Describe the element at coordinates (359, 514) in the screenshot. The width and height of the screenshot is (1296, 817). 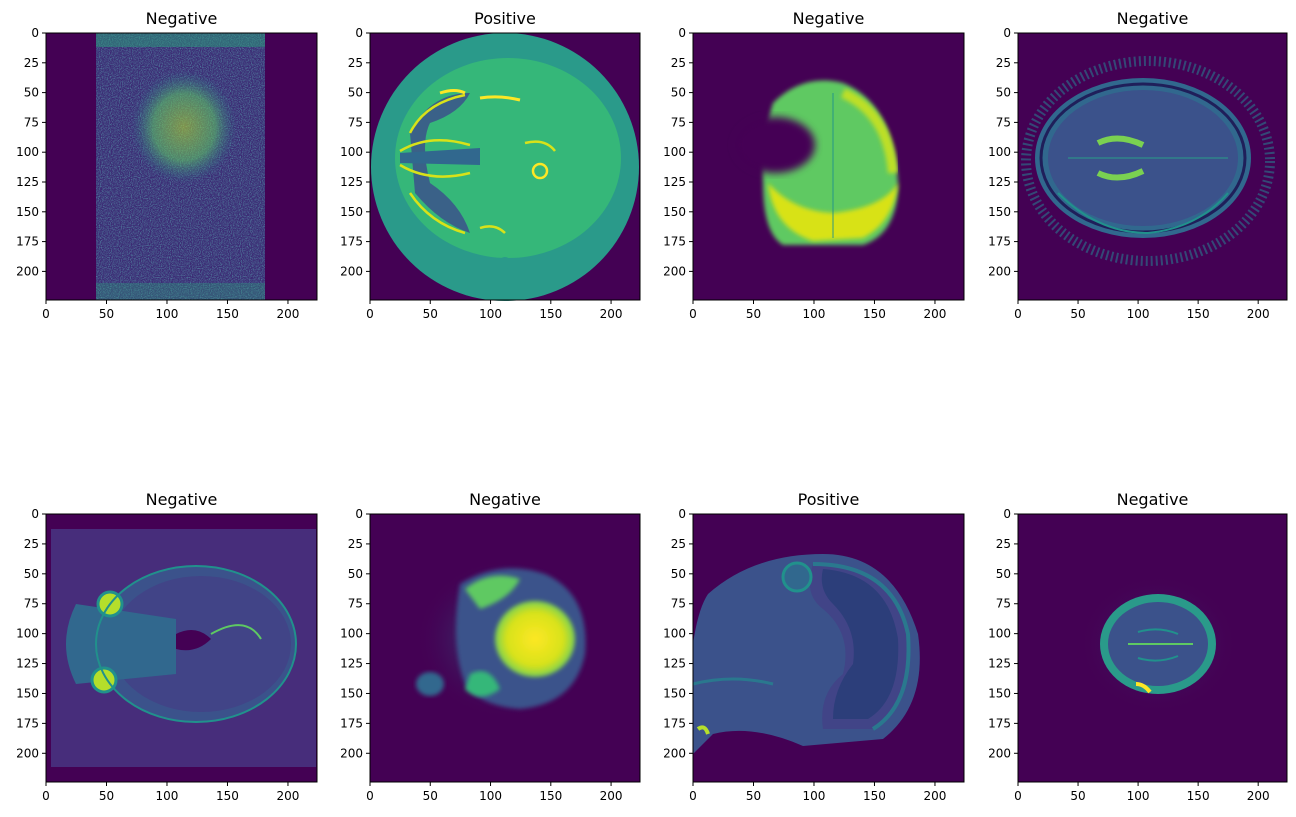
I see `panel-6-ytick-label: 0` at that location.